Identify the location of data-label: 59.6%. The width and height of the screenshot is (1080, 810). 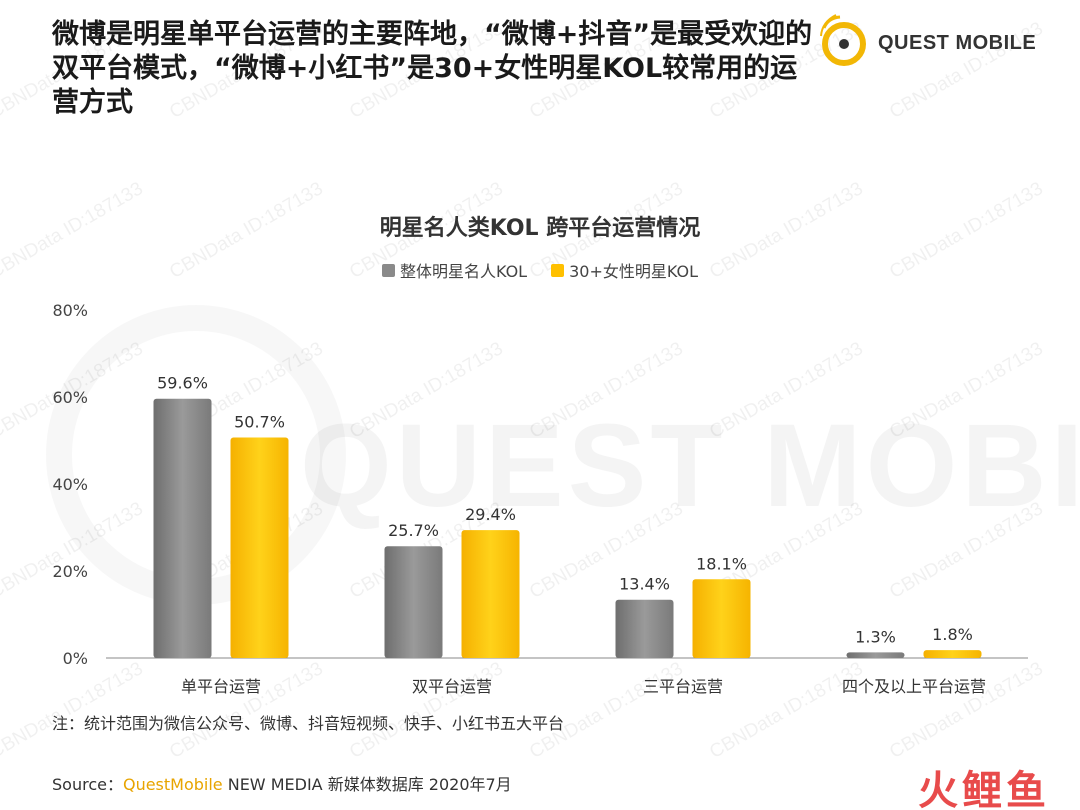
(182, 383).